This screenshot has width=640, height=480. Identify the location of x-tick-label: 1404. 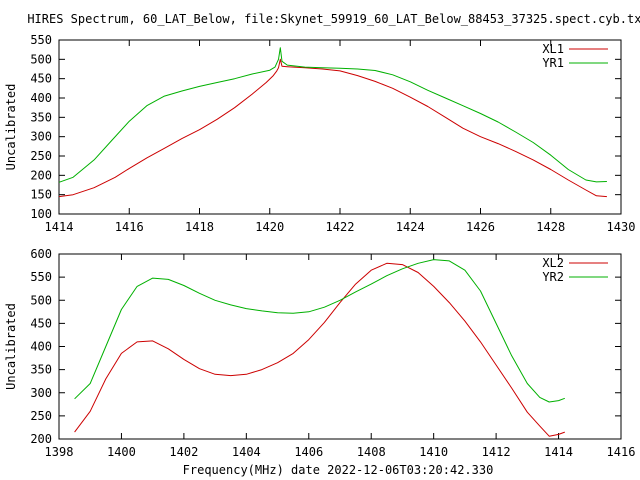
(246, 452).